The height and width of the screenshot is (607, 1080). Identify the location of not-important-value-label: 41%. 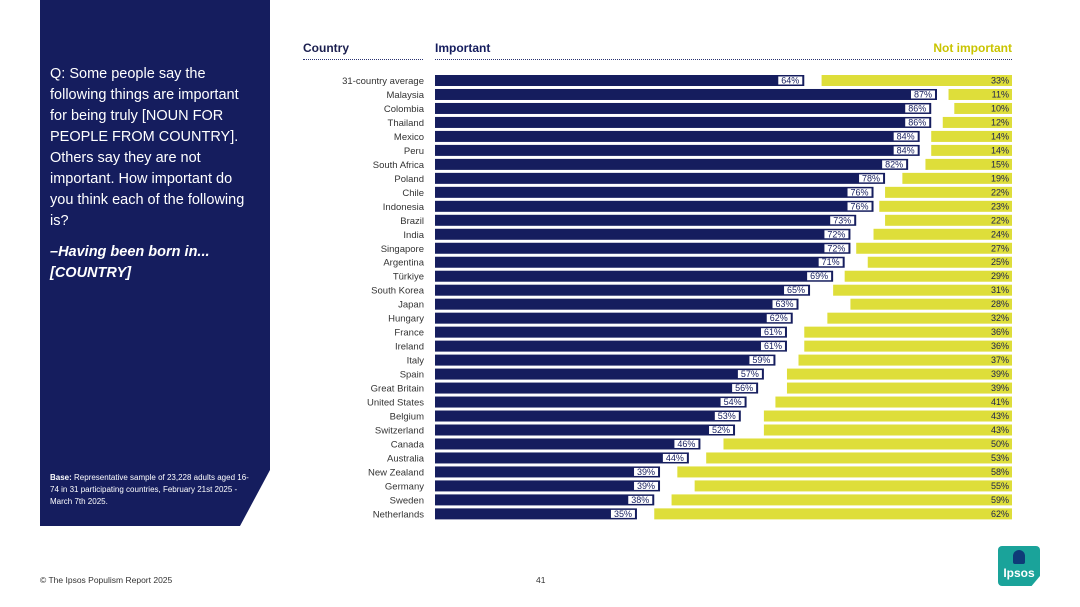
(1000, 402).